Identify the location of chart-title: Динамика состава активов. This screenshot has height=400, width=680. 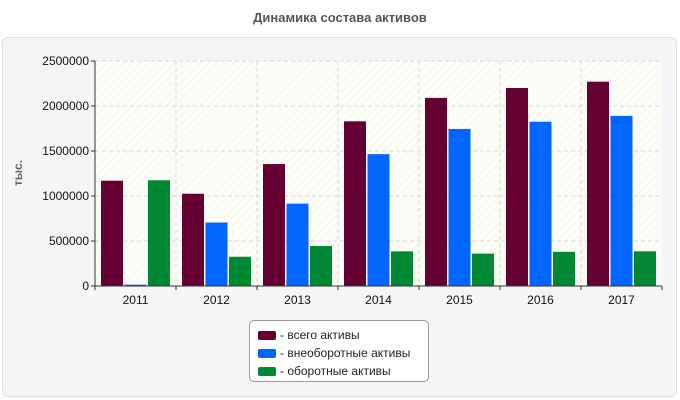
(340, 17).